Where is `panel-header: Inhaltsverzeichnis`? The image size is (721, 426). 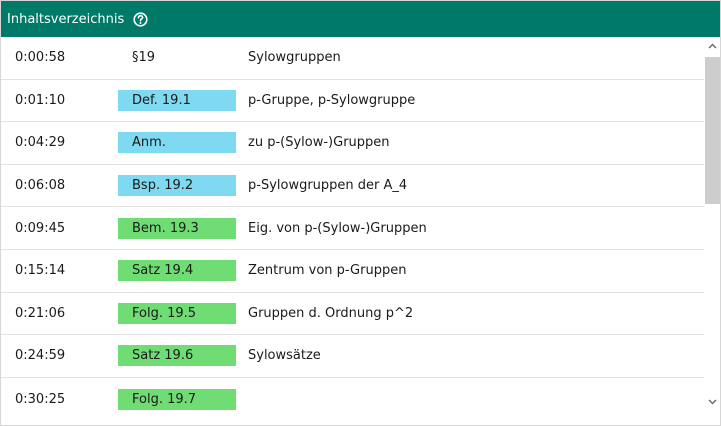
panel-header: Inhaltsverzeichnis is located at coordinates (360, 19).